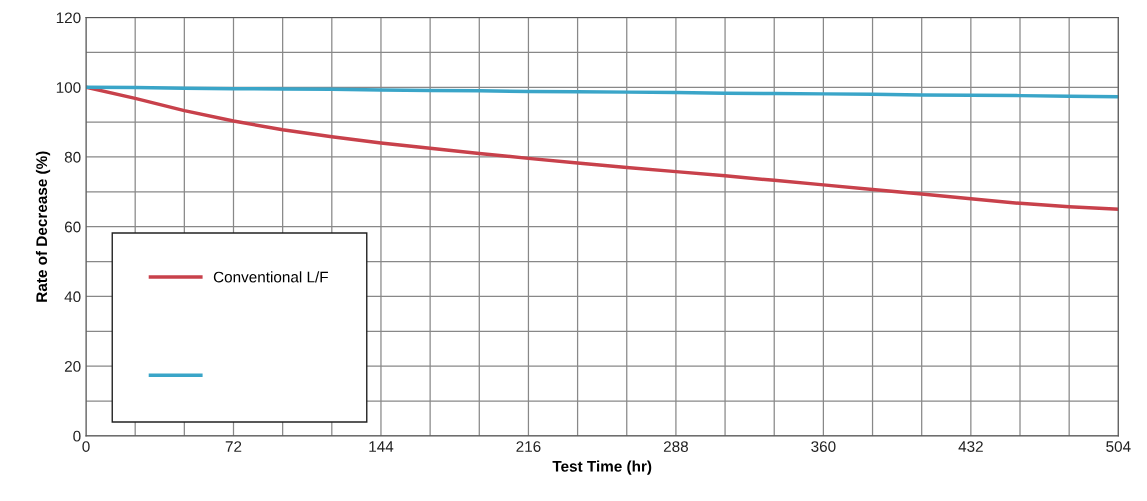  I want to click on x-tick-label: 216, so click(528, 446).